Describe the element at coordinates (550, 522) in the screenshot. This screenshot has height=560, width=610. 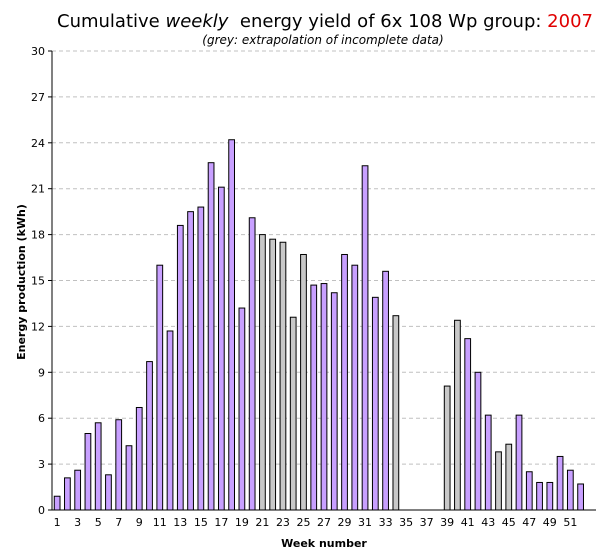
I see `x-tick-label-49: 49` at that location.